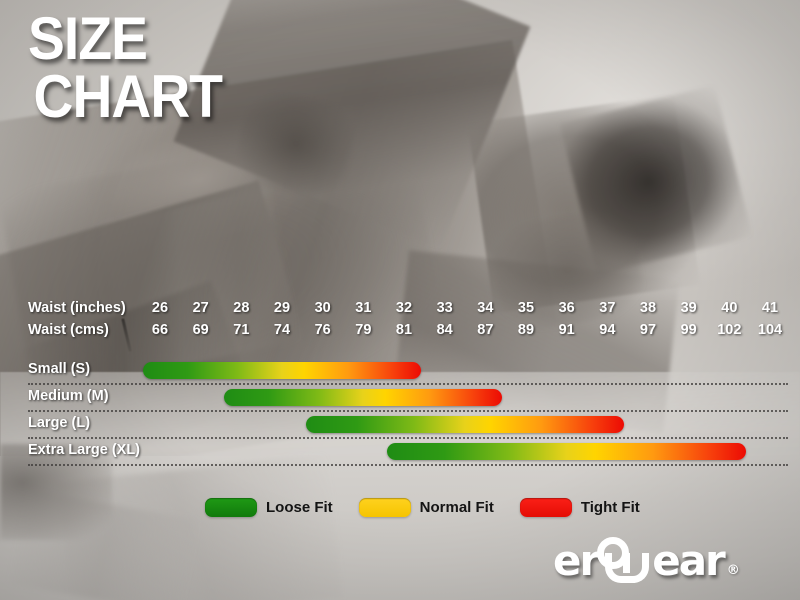  Describe the element at coordinates (689, 560) in the screenshot. I see `logo-text-part2: ear` at that location.